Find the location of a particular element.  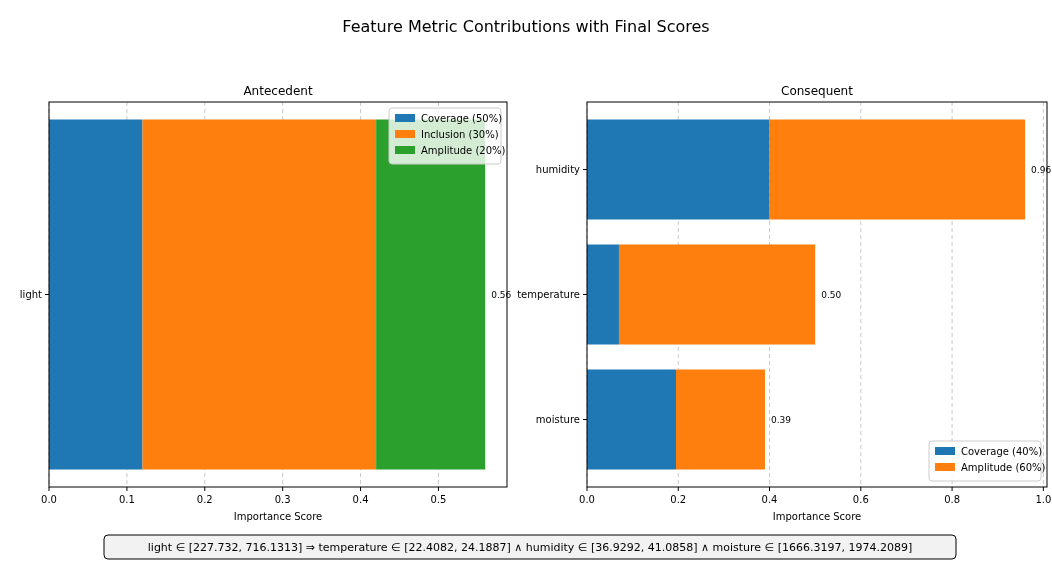

y-tick-label: moisture is located at coordinates (557, 419).